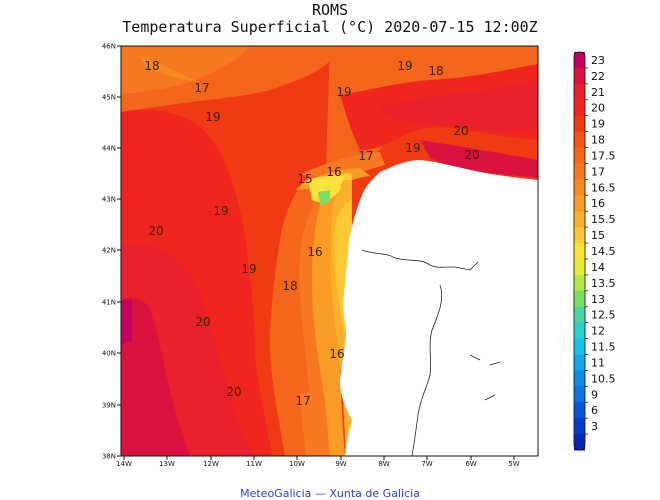 The width and height of the screenshot is (660, 500). What do you see at coordinates (598, 108) in the screenshot?
I see `colorbar-label: 20` at bounding box center [598, 108].